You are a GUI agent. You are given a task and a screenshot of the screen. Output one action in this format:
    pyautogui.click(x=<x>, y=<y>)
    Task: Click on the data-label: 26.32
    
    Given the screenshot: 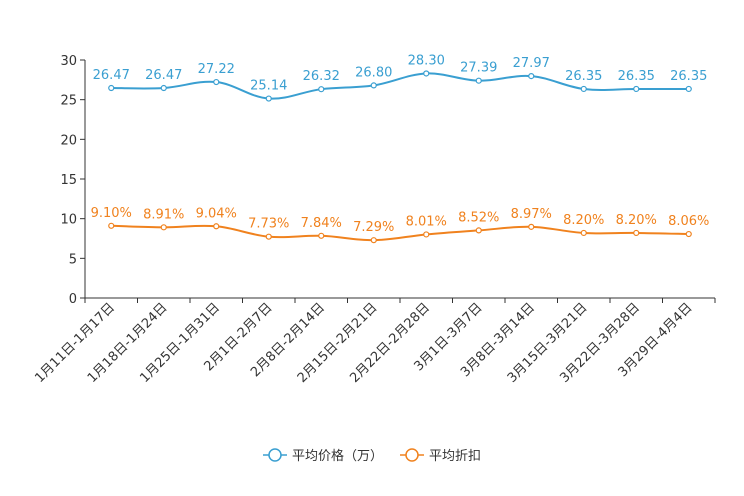 What is the action you would take?
    pyautogui.click(x=321, y=76)
    